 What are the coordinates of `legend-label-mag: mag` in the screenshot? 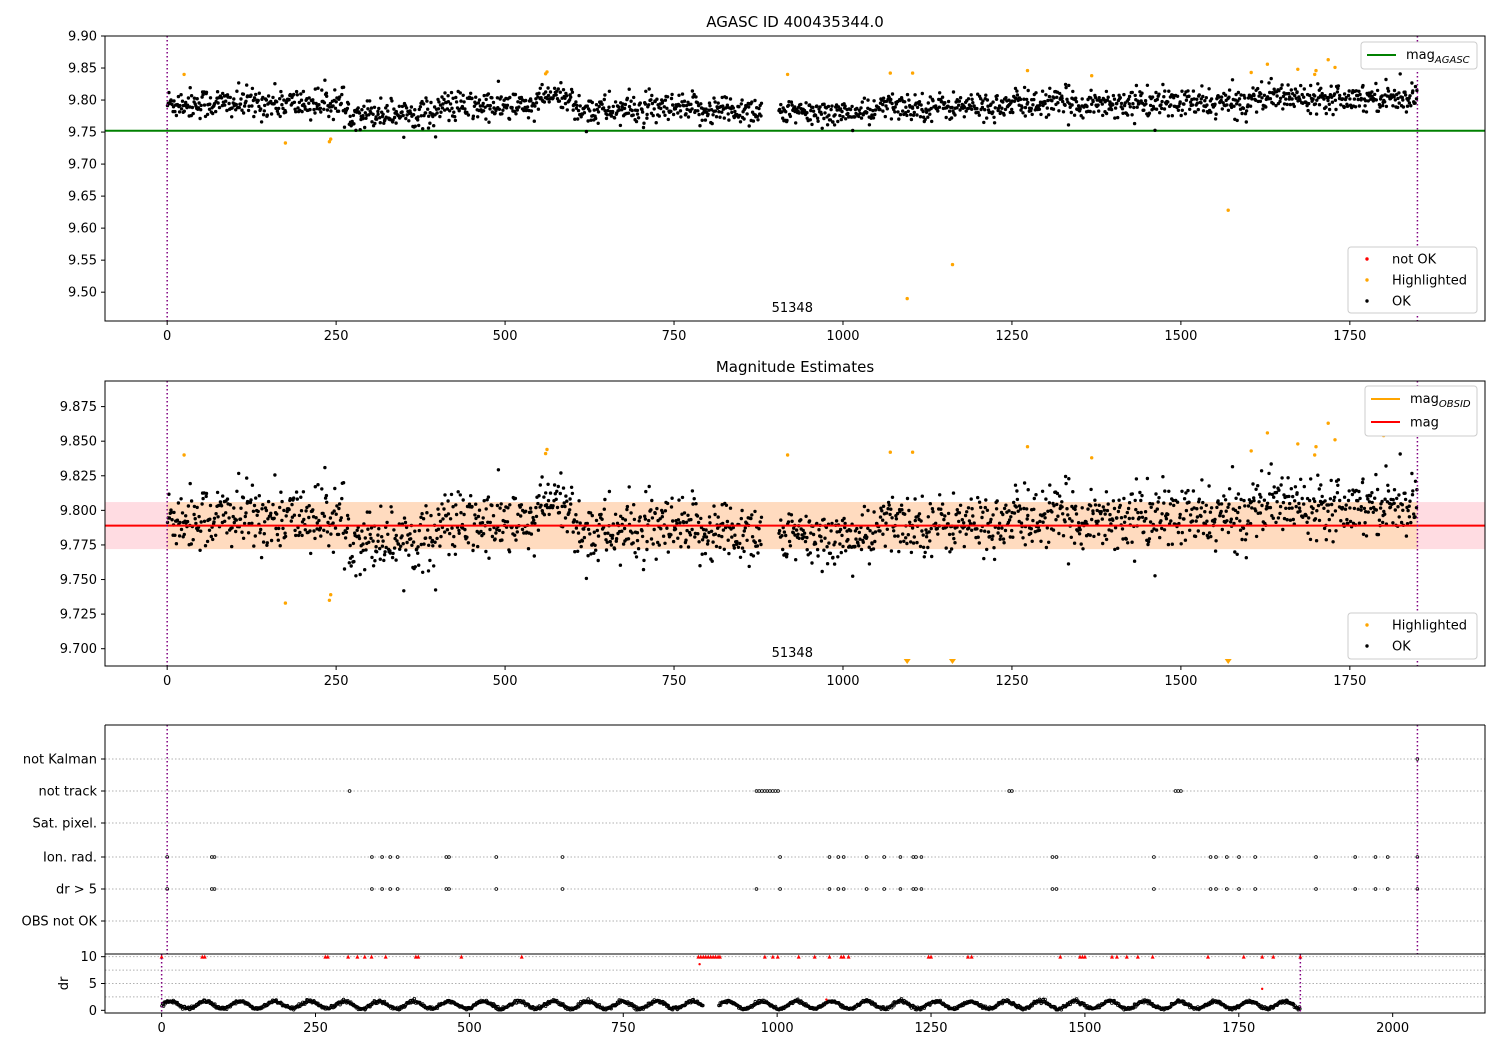 It's located at (1424, 423).